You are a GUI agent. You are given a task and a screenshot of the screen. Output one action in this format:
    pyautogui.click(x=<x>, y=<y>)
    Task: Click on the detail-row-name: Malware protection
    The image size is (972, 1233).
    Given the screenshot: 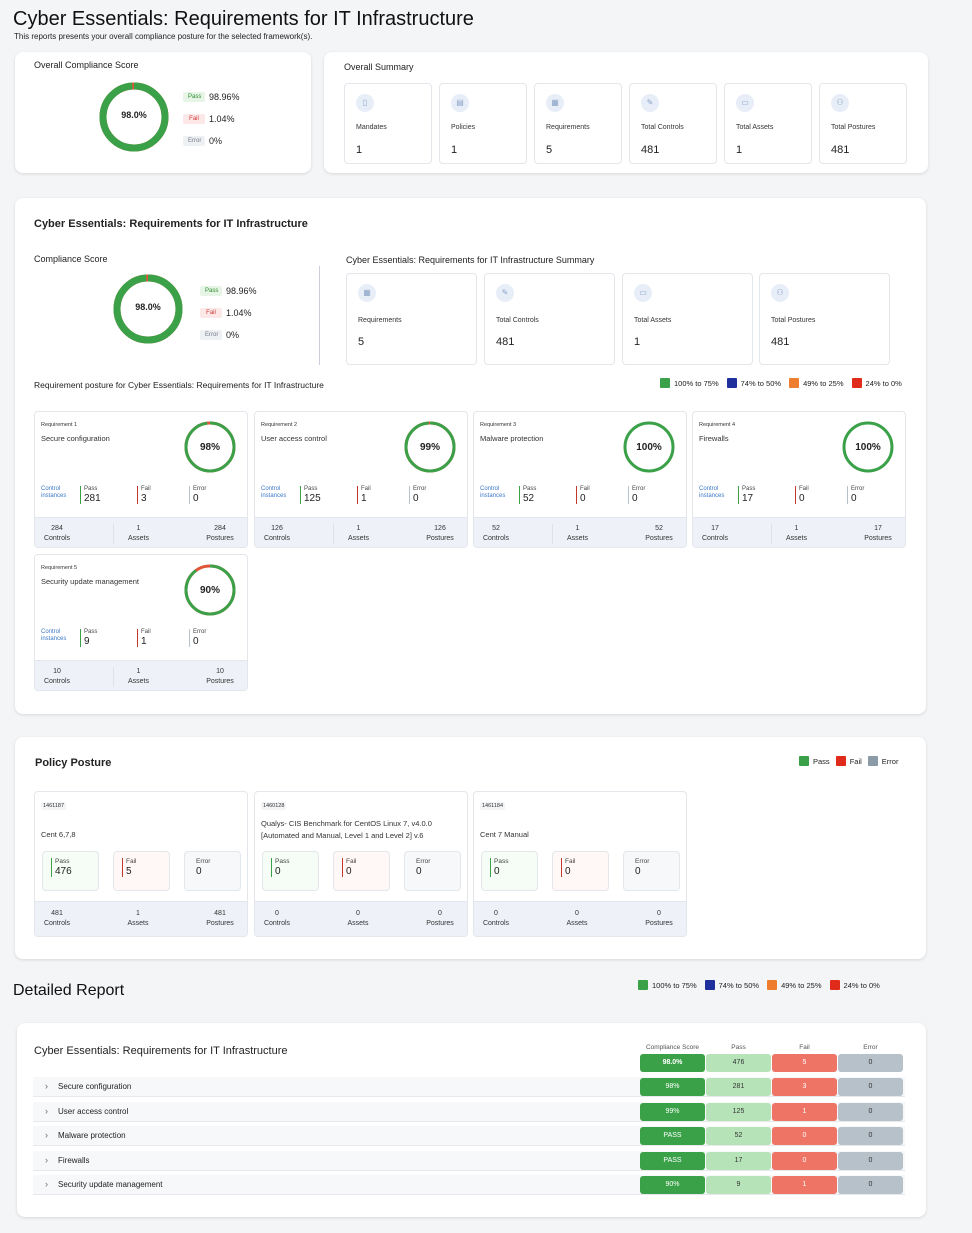 What is the action you would take?
    pyautogui.click(x=92, y=1135)
    